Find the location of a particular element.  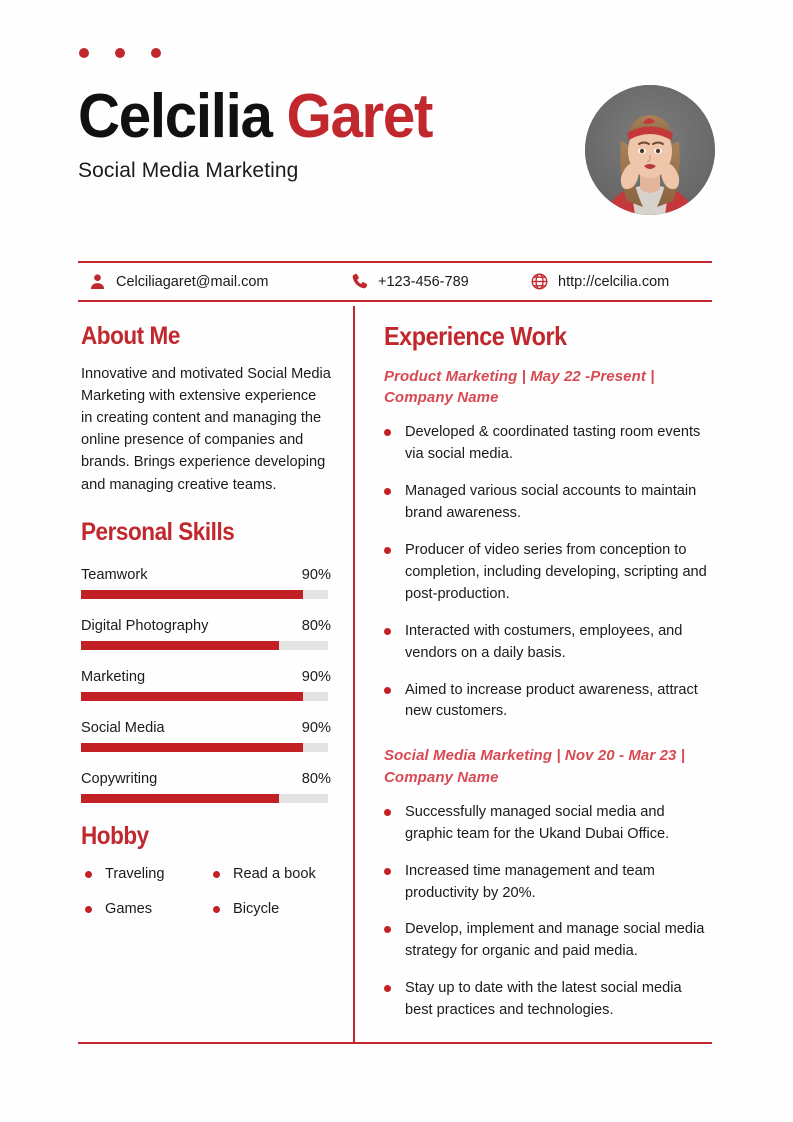

job-subtitle: Social Media Marketing is located at coordinates (188, 171).